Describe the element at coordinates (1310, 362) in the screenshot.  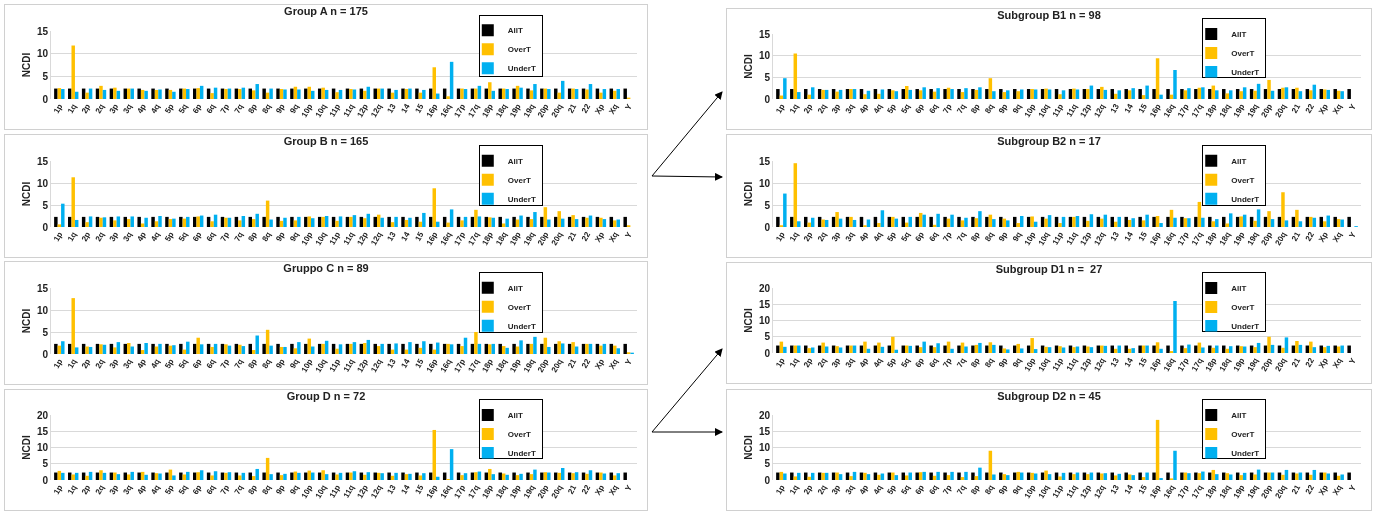
I see `x-tick-label: 22` at that location.